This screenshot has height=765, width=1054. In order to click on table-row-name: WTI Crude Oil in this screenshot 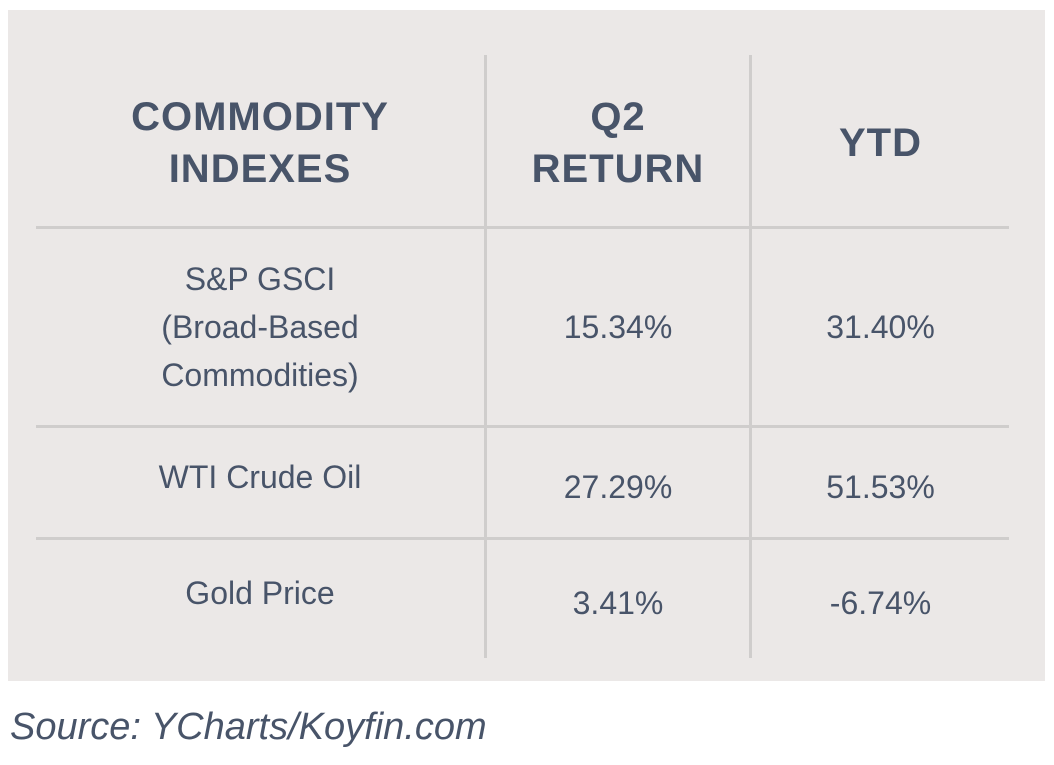, I will do `click(260, 482)`.